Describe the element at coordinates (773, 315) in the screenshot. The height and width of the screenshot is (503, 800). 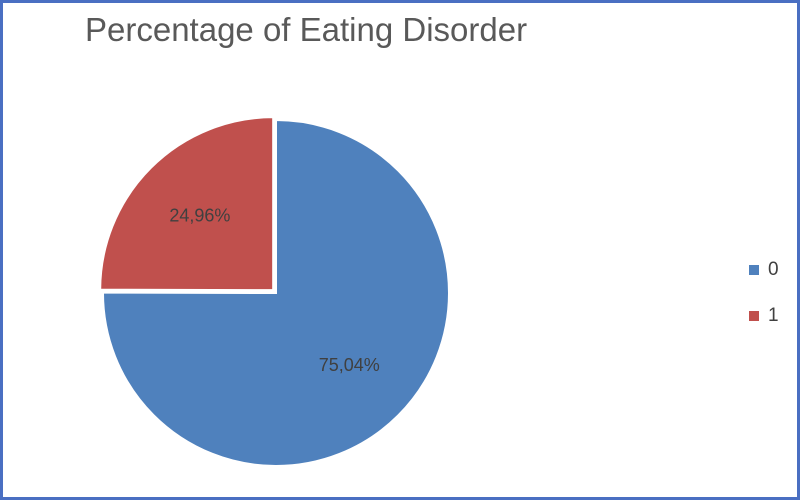
I see `legend-label-1: 1` at that location.